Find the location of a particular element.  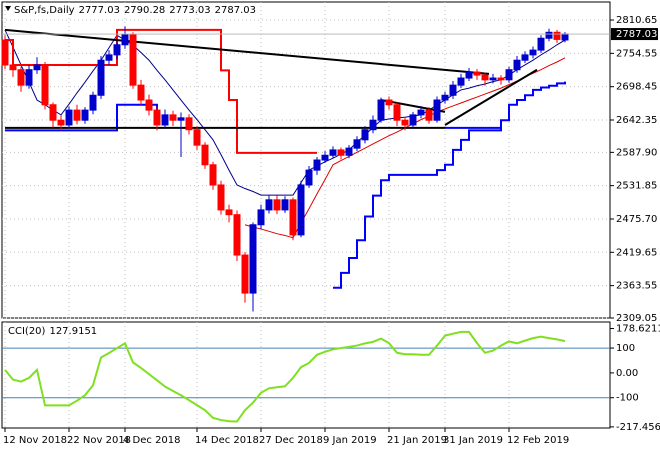

x-tick-label: 31 Jan 2019 is located at coordinates (473, 440).